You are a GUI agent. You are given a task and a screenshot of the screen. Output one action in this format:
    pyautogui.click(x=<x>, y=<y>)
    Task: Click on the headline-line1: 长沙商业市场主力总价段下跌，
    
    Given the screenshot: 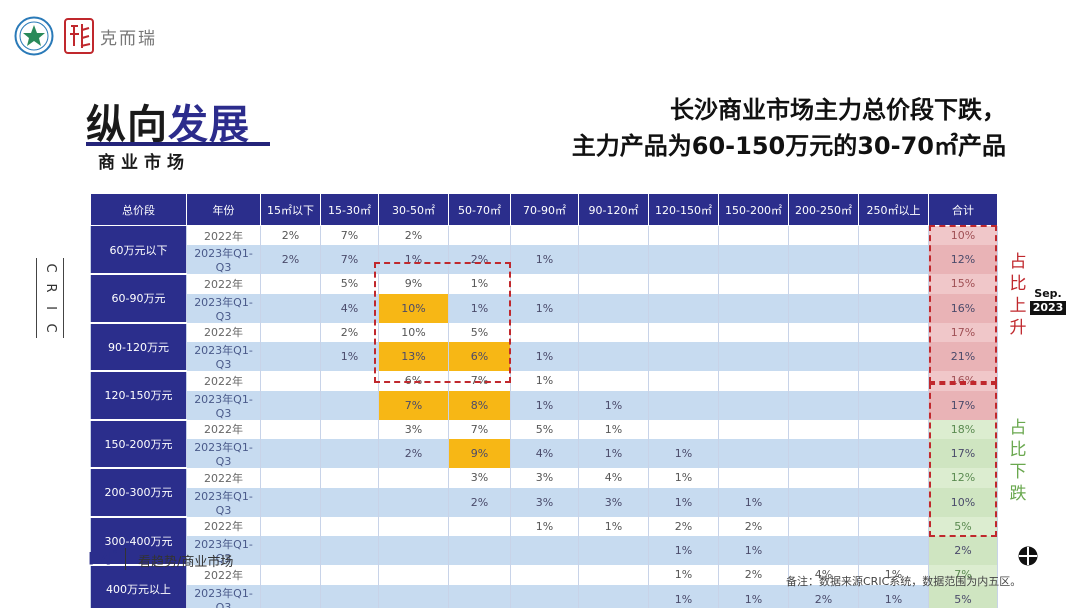 What is the action you would take?
    pyautogui.click(x=838, y=110)
    